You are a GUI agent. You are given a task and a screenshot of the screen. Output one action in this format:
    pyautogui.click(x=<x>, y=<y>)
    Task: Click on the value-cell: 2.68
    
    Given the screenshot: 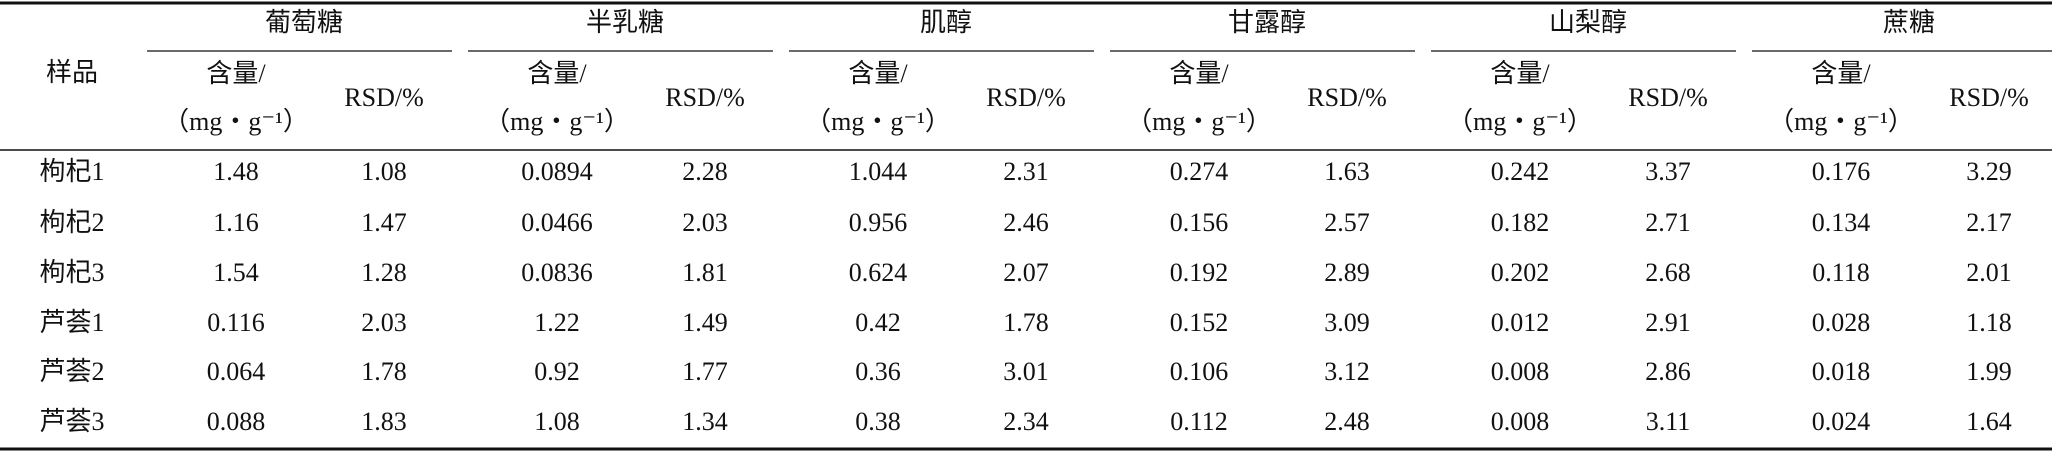 What is the action you would take?
    pyautogui.click(x=1668, y=272)
    